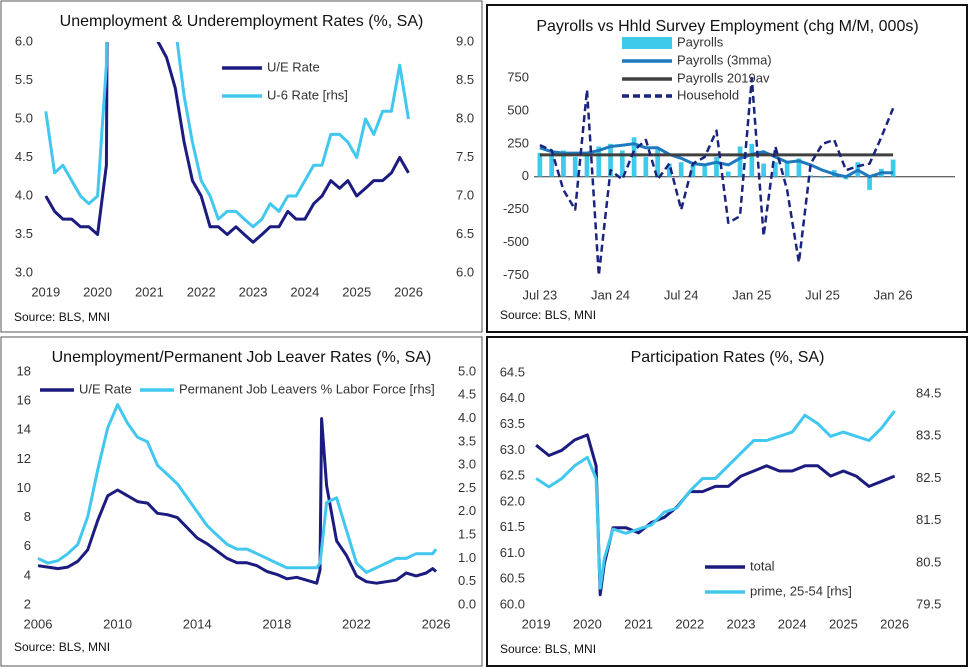  What do you see at coordinates (465, 233) in the screenshot?
I see `y2-tick-label: 6.5` at bounding box center [465, 233].